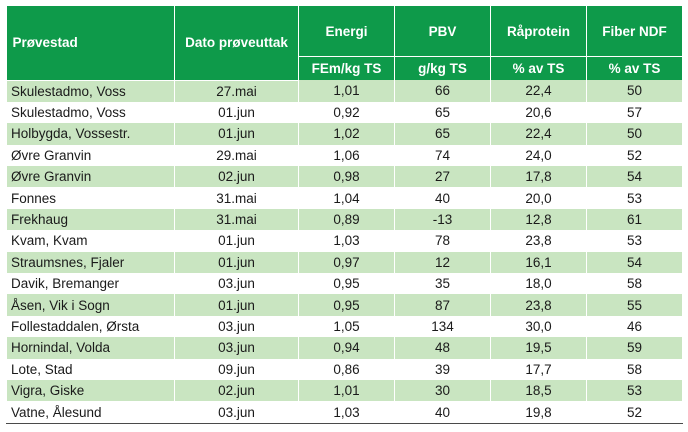  Describe the element at coordinates (538, 198) in the screenshot. I see `cell-raprotein: 20,0` at that location.